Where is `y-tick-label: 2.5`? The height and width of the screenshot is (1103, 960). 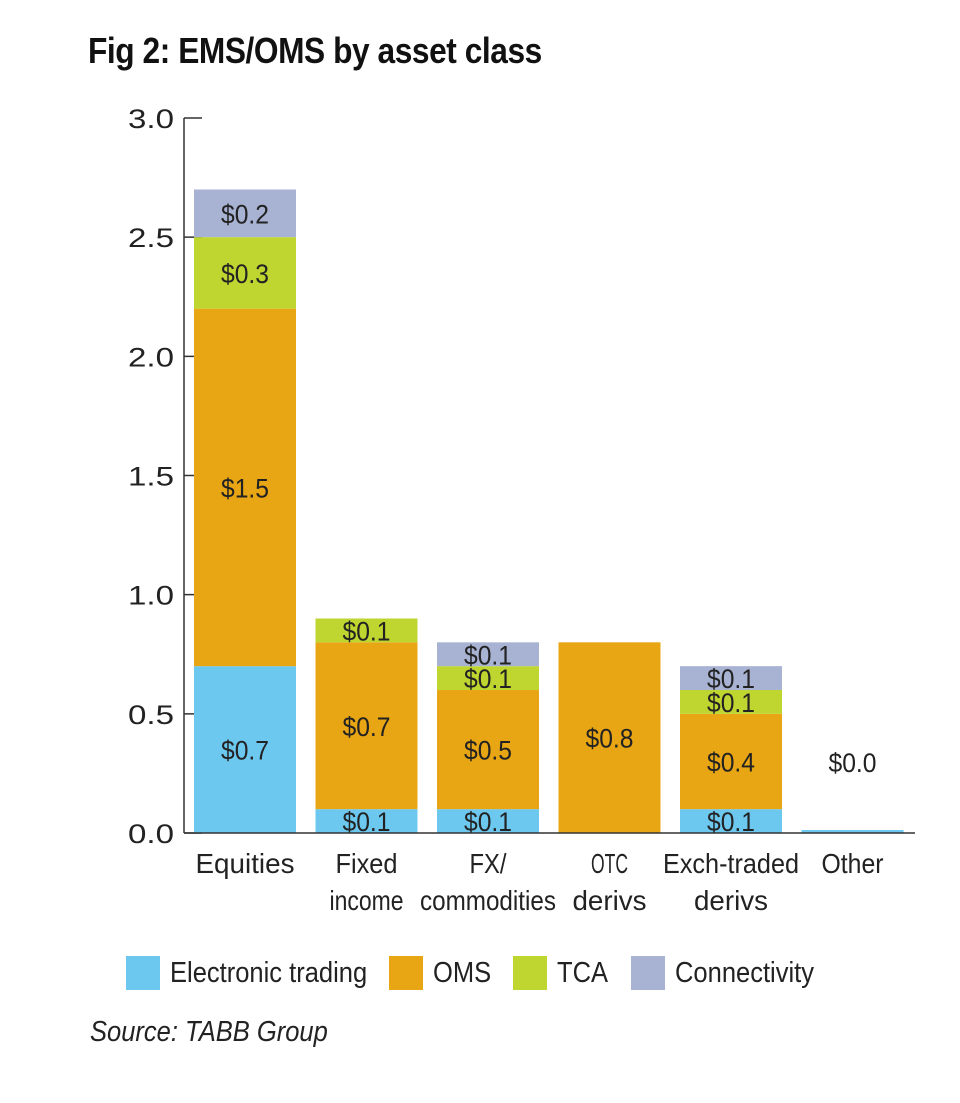
y-tick-label: 2.5 is located at coordinates (151, 238).